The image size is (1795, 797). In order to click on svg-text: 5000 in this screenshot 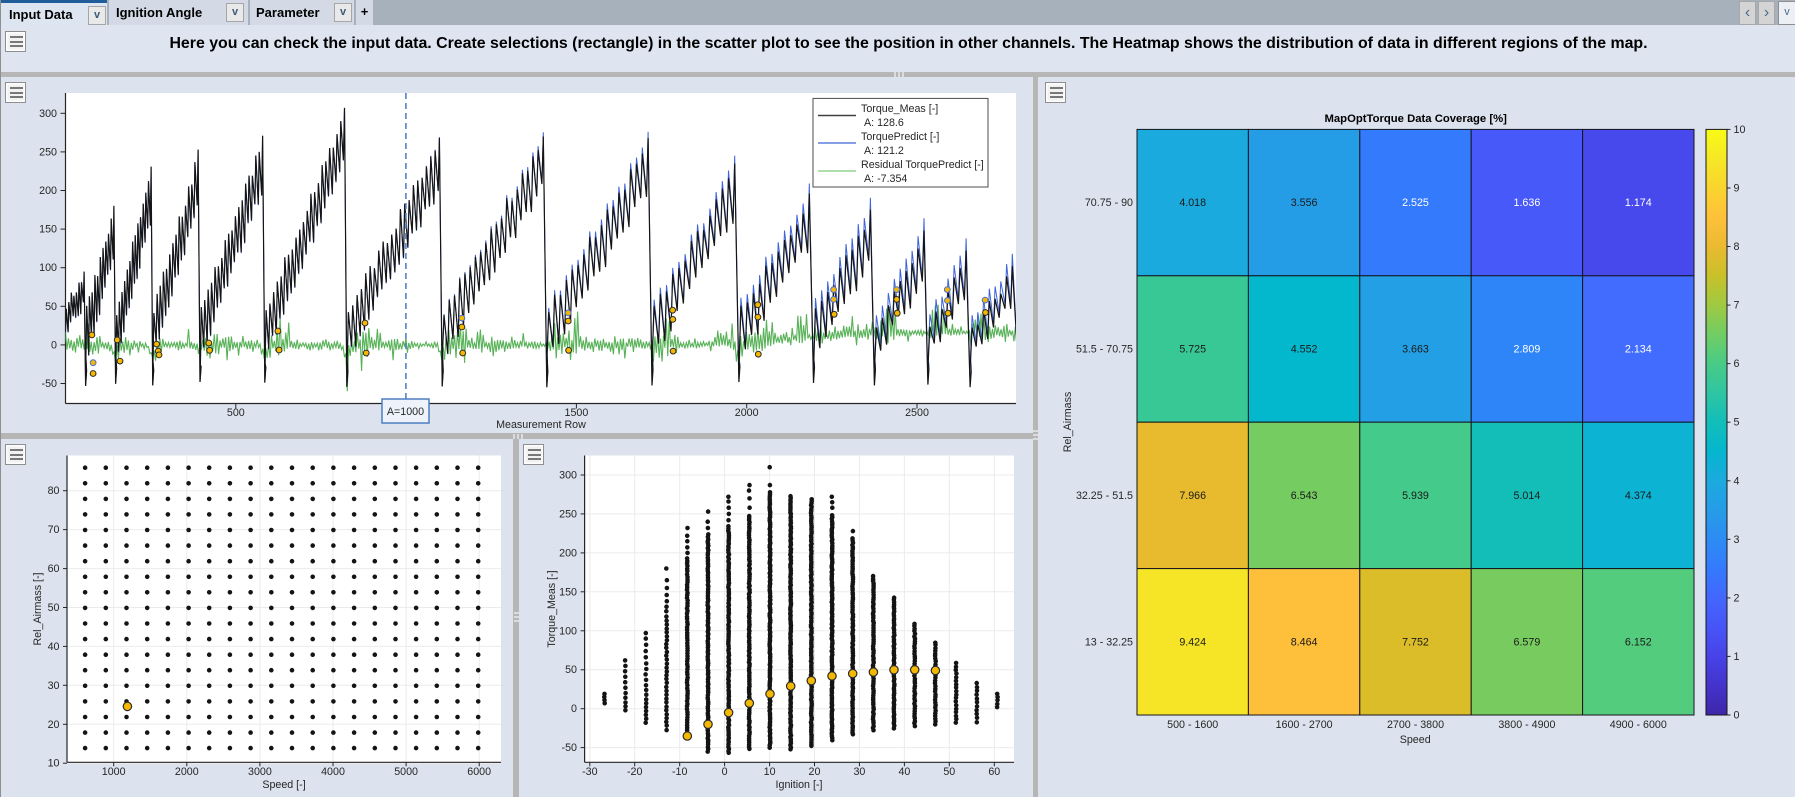, I will do `click(406, 772)`.